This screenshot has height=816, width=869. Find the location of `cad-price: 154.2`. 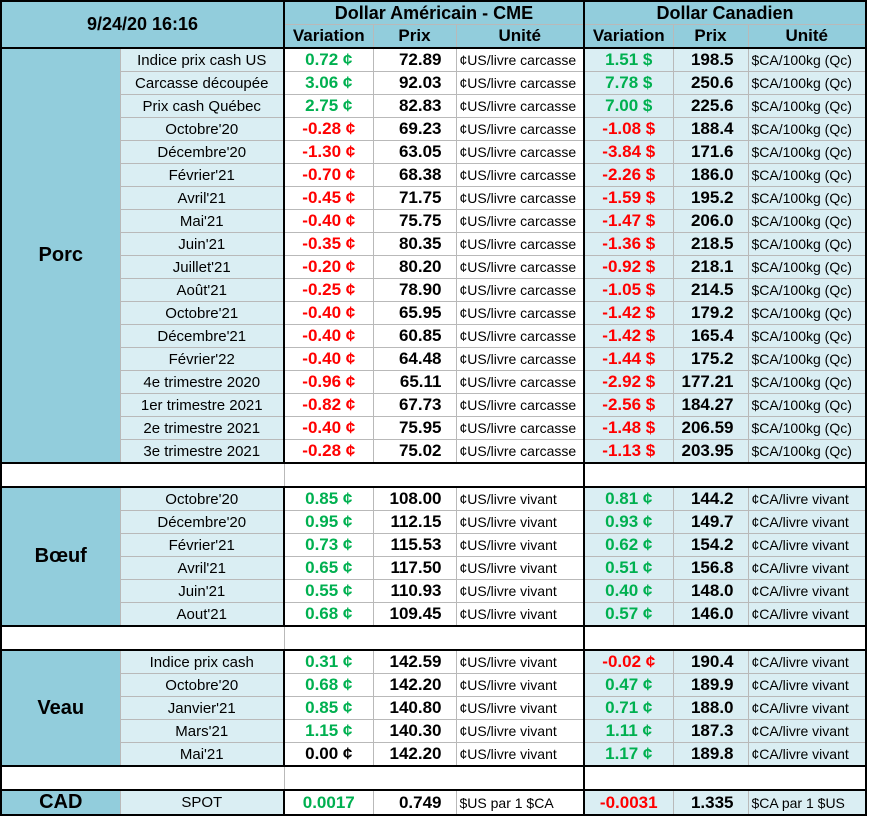

cad-price: 154.2 is located at coordinates (710, 545).